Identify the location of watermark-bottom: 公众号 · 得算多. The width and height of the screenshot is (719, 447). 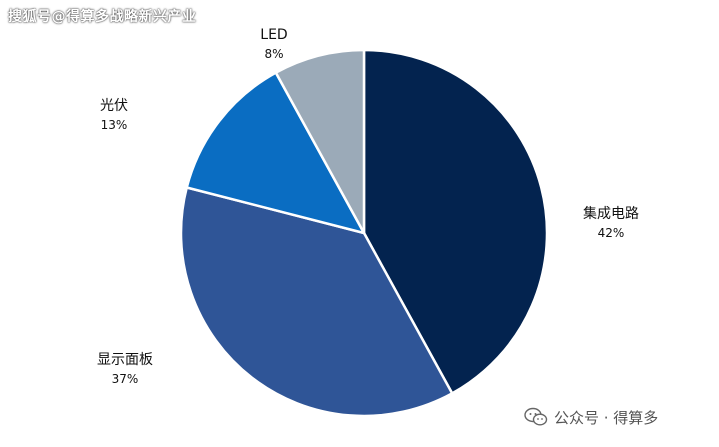
(591, 417).